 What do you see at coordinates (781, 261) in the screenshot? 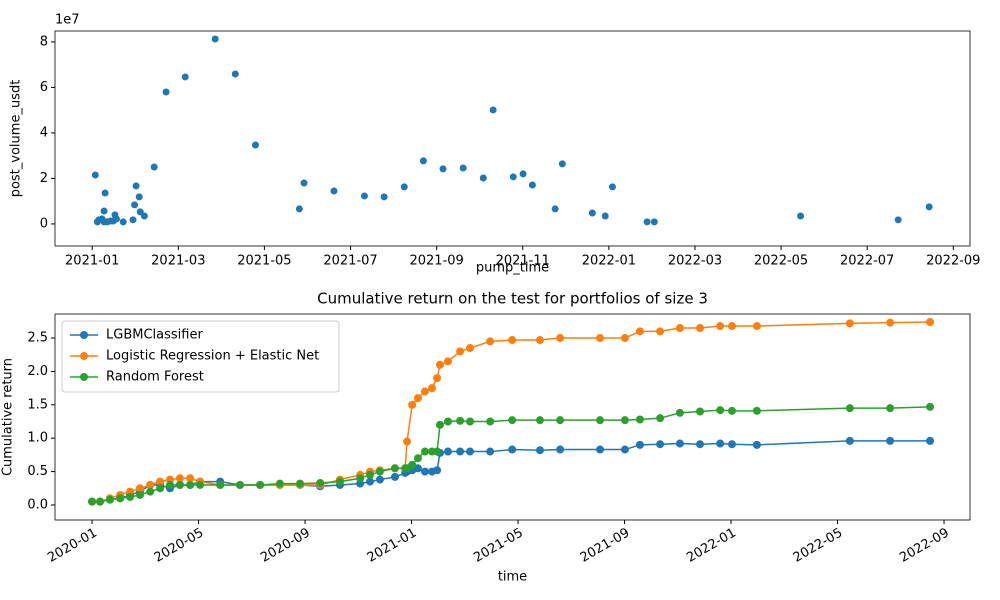
I see `x-tick-label: 2022-05` at bounding box center [781, 261].